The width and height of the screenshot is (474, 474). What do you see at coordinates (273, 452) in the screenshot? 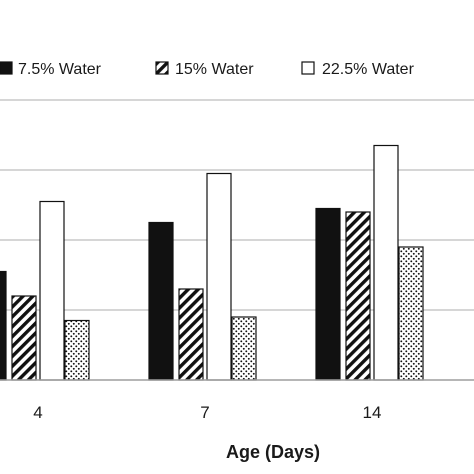
I see `x-axis-title: Age (Days)` at bounding box center [273, 452].